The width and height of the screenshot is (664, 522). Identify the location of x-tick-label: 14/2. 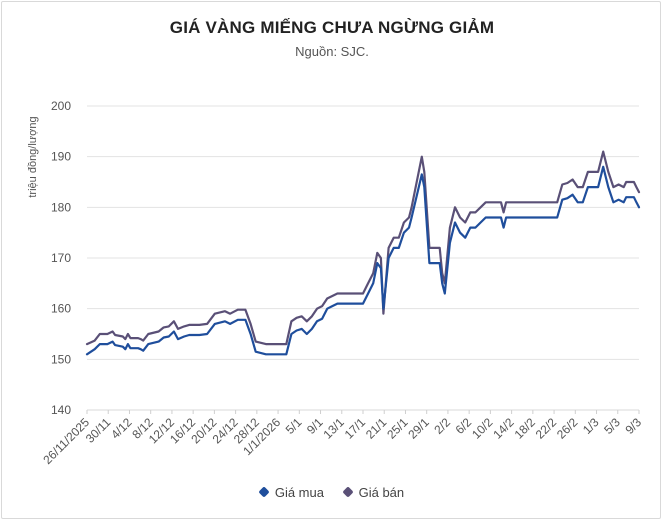
(503, 428).